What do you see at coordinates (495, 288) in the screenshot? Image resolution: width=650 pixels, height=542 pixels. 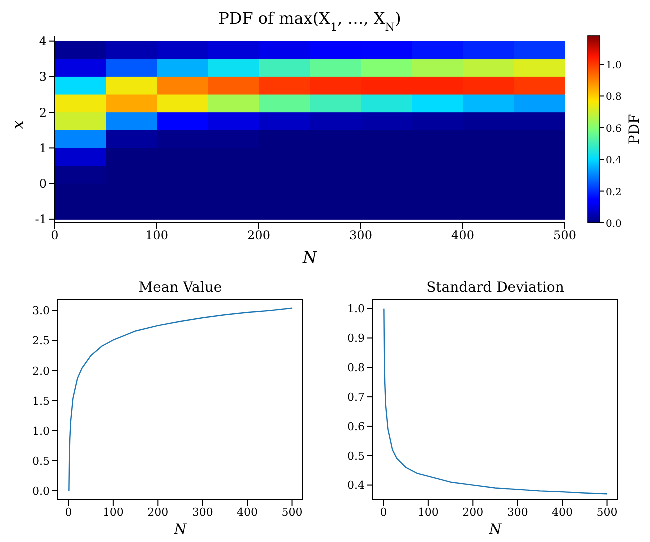 I see `chart-title: Standard Deviation` at bounding box center [495, 288].